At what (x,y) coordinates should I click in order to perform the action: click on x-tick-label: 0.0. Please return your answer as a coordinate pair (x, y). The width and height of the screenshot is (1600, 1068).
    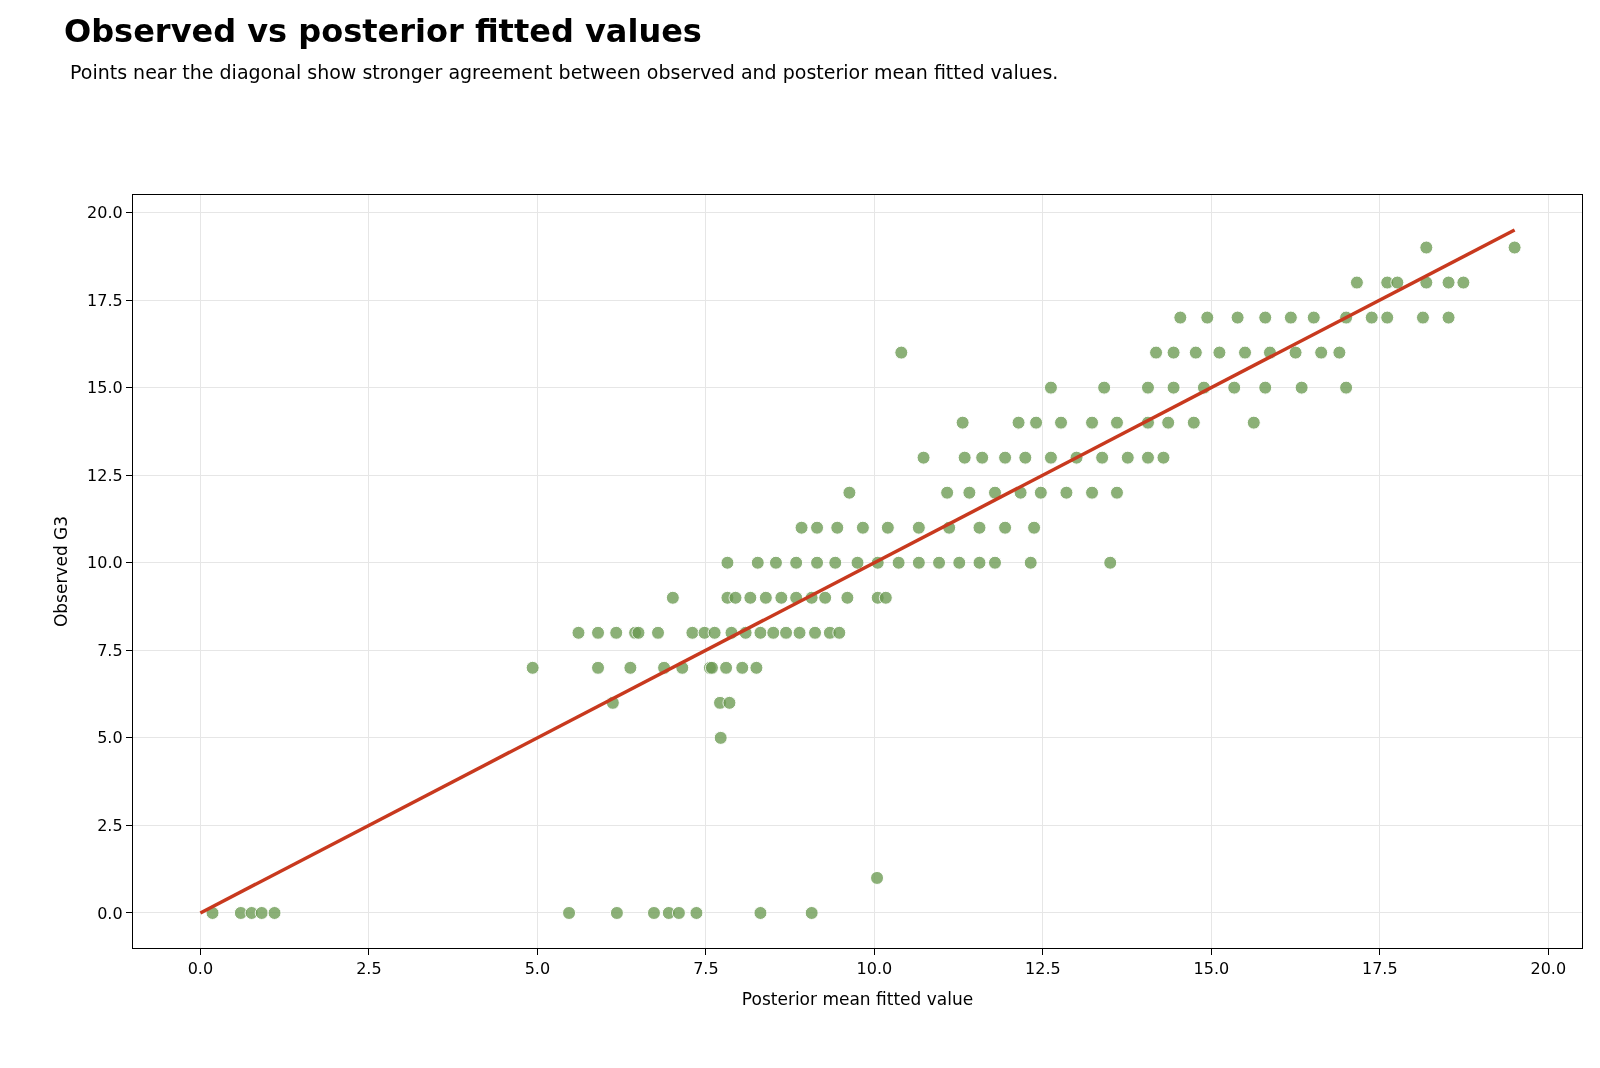
    Looking at the image, I should click on (200, 969).